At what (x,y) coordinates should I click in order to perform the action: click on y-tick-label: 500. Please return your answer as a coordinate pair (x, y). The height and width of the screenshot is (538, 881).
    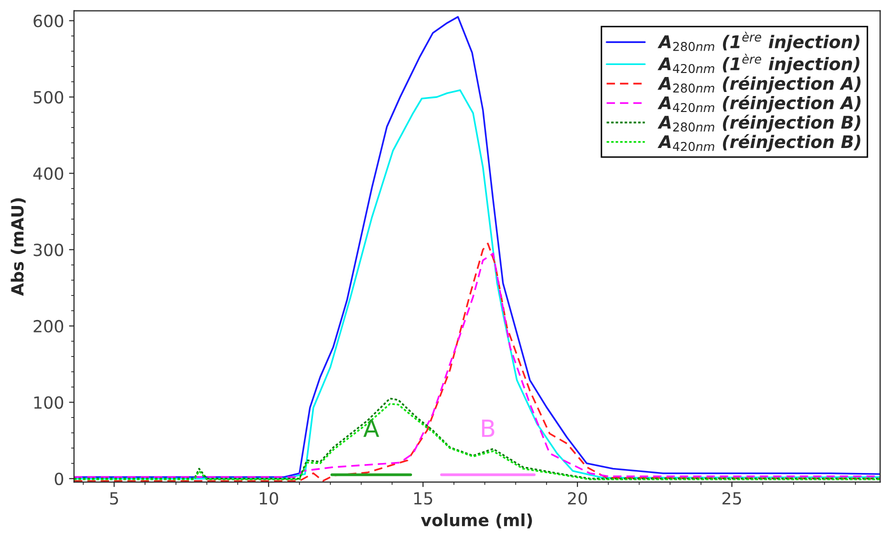
    Looking at the image, I should click on (49, 97).